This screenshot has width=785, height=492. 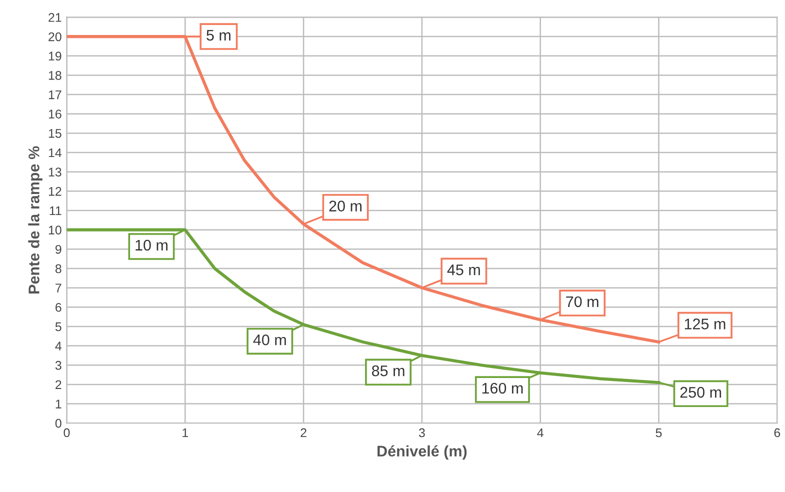 What do you see at coordinates (705, 324) in the screenshot?
I see `annotation: 125 m` at bounding box center [705, 324].